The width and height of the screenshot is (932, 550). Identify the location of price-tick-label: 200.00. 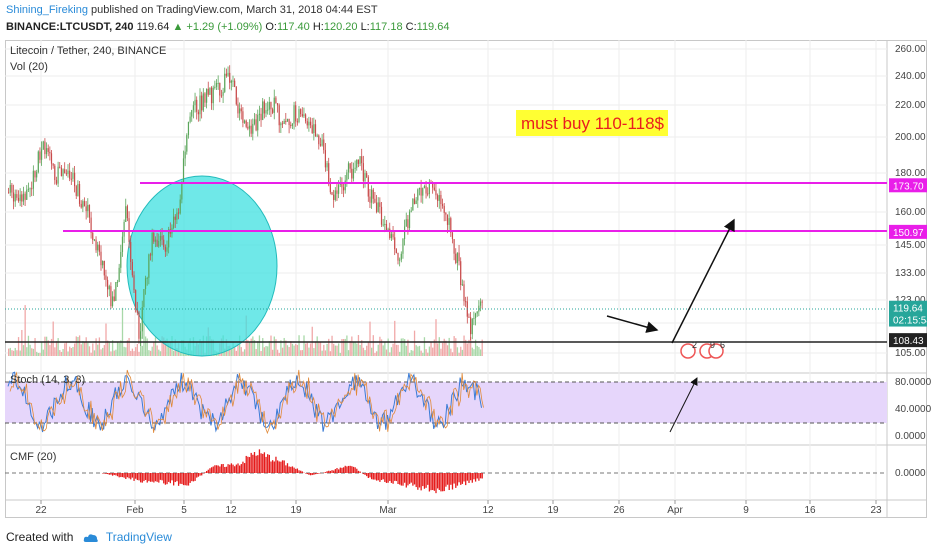
(910, 137).